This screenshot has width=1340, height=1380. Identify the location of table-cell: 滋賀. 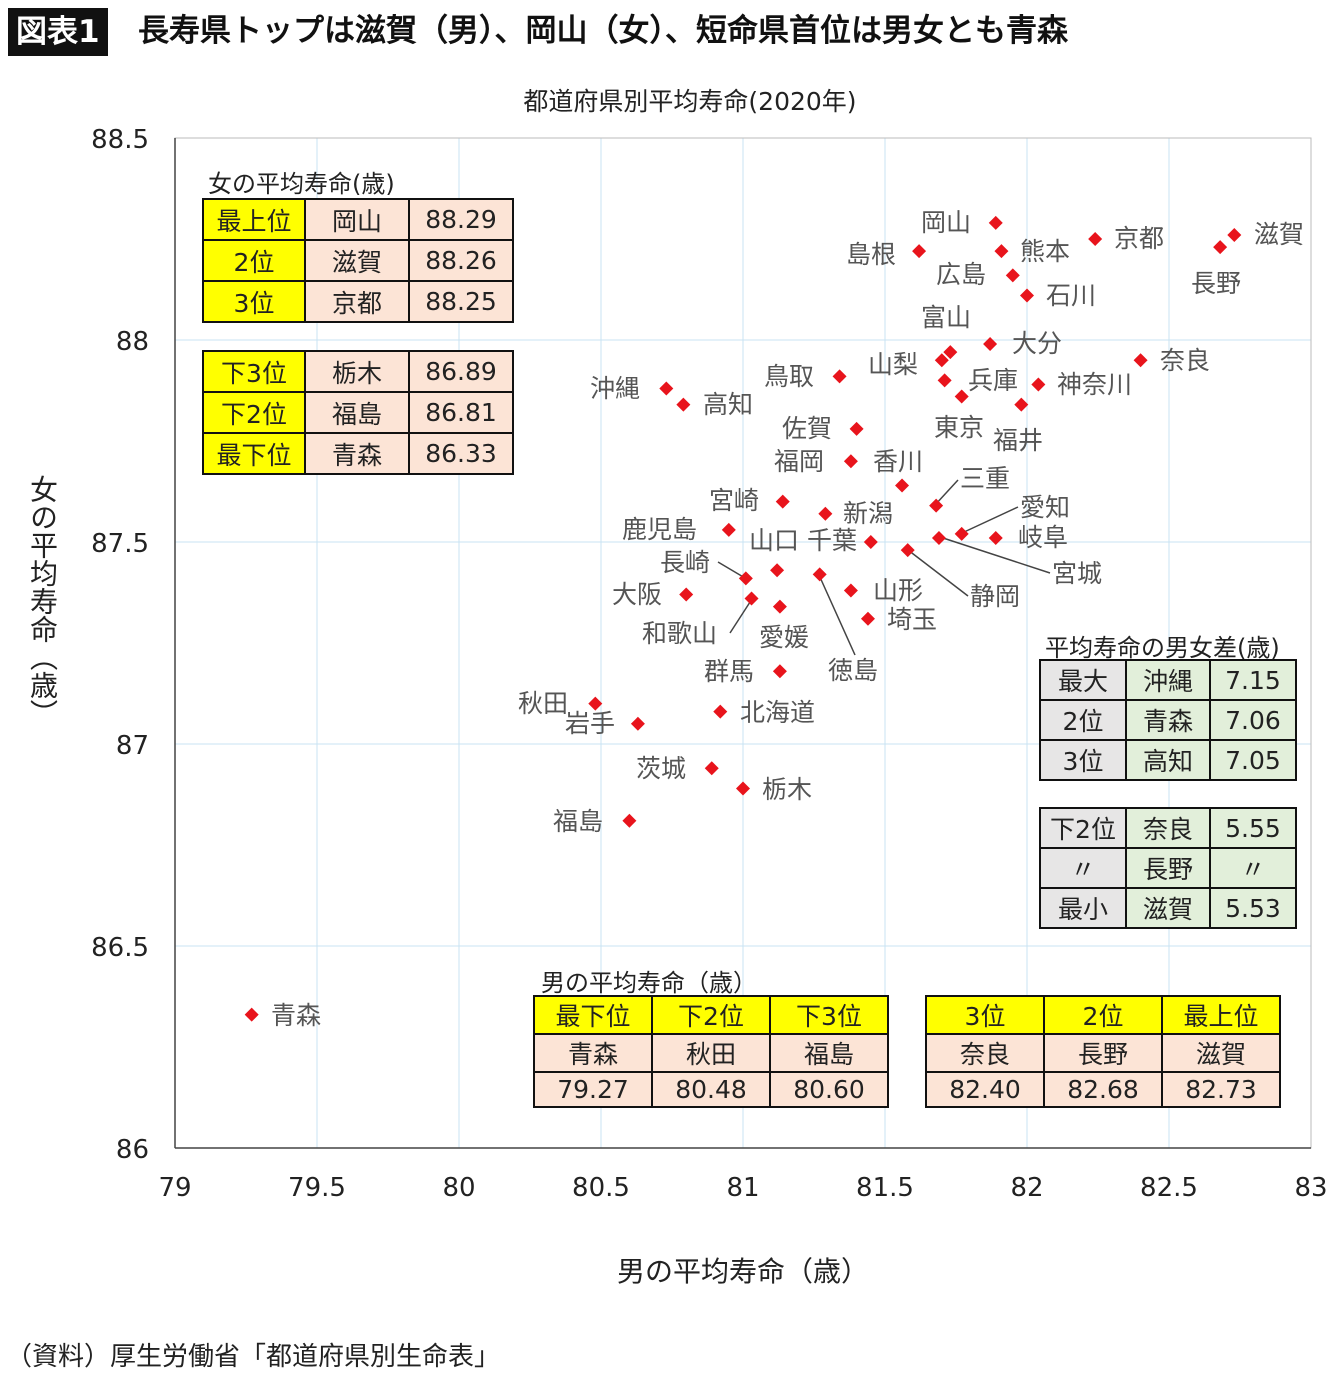
(1168, 908).